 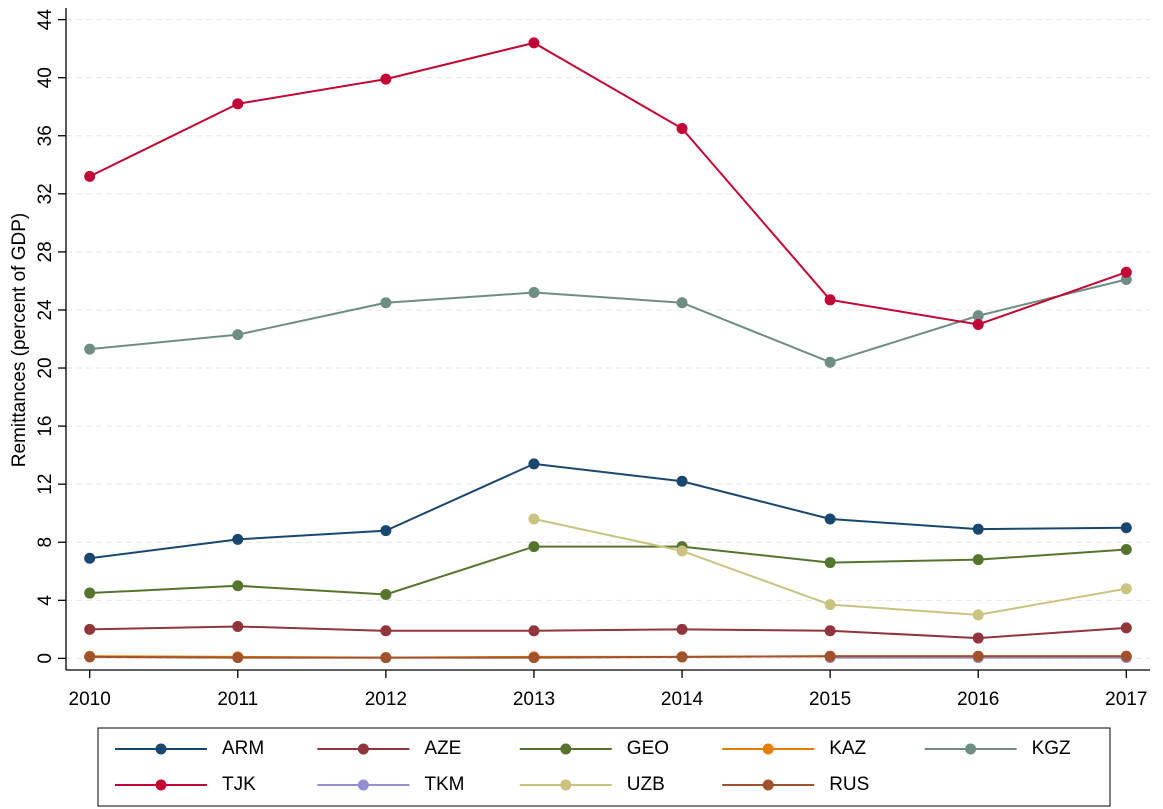 I want to click on legend-label: AZE, so click(x=442, y=748).